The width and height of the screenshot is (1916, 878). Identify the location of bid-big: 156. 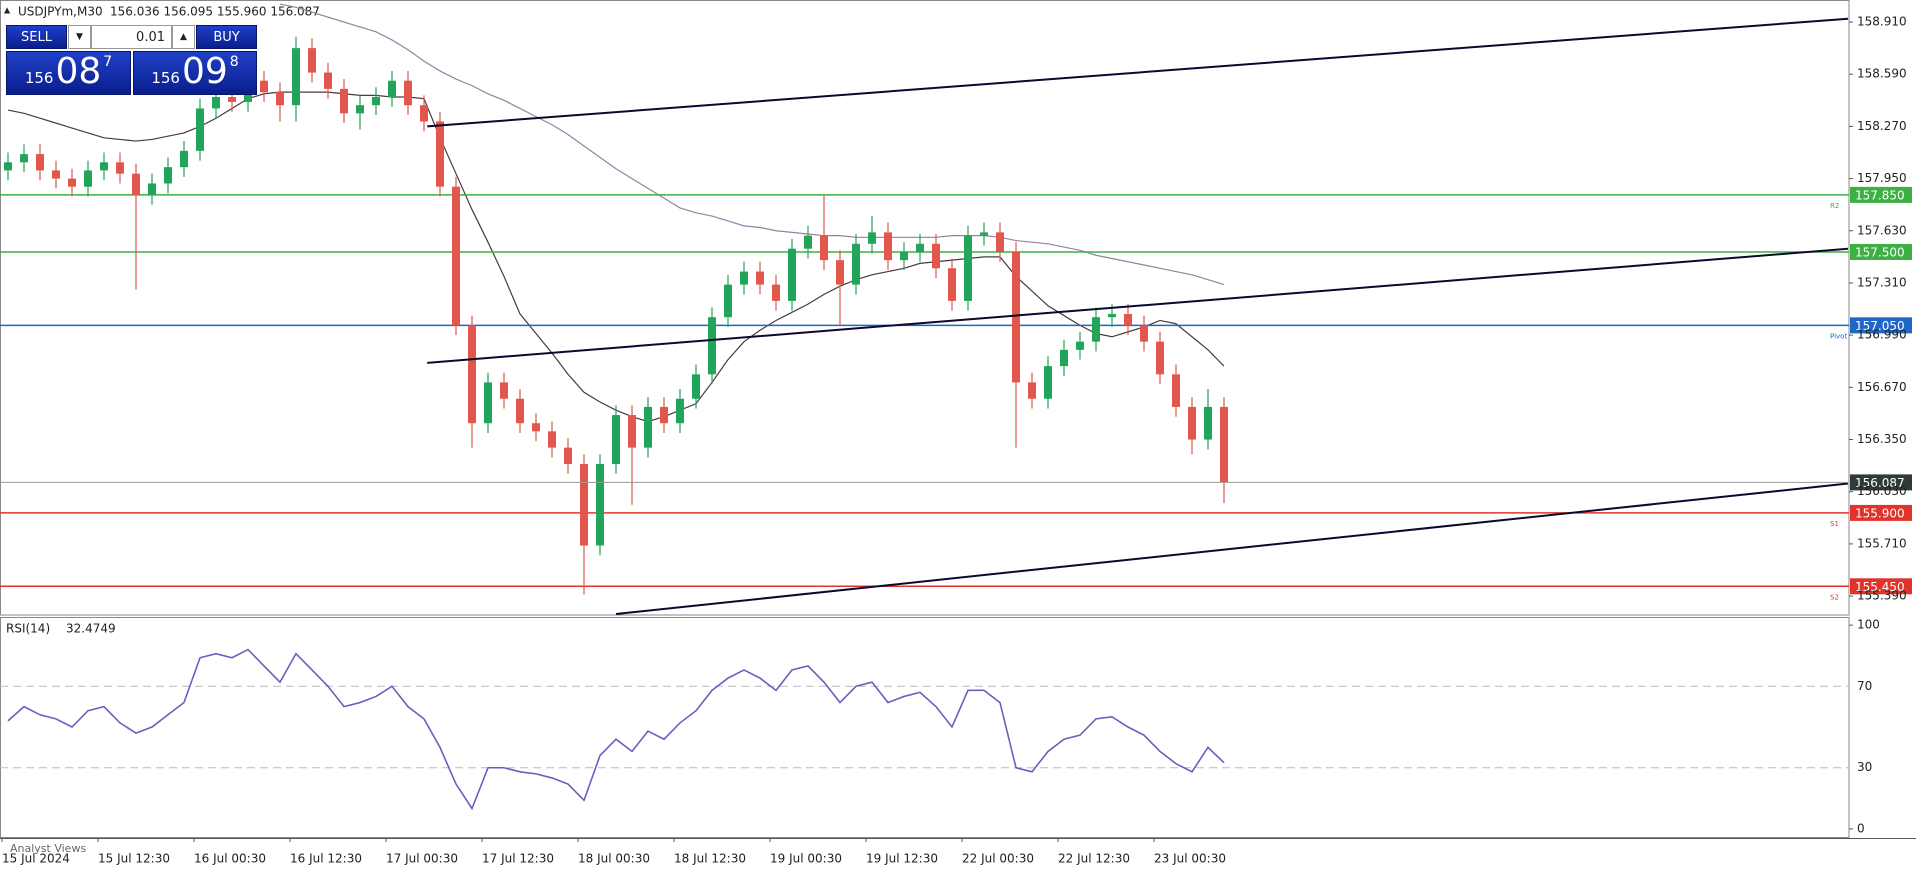
(39, 78).